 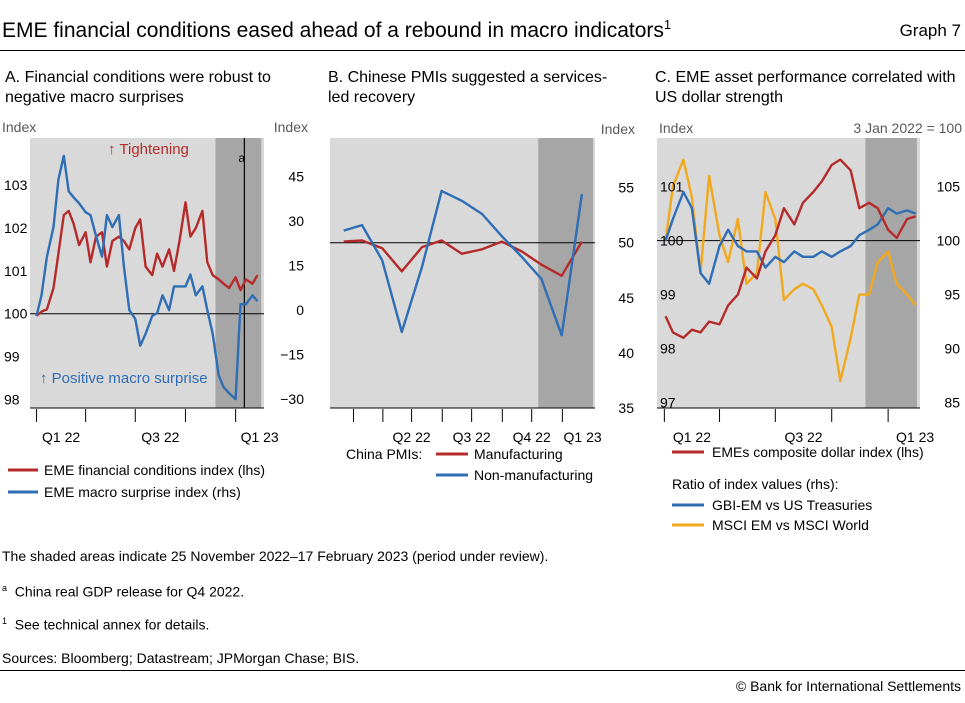 I want to click on note-a-mark: a, so click(x=5, y=588).